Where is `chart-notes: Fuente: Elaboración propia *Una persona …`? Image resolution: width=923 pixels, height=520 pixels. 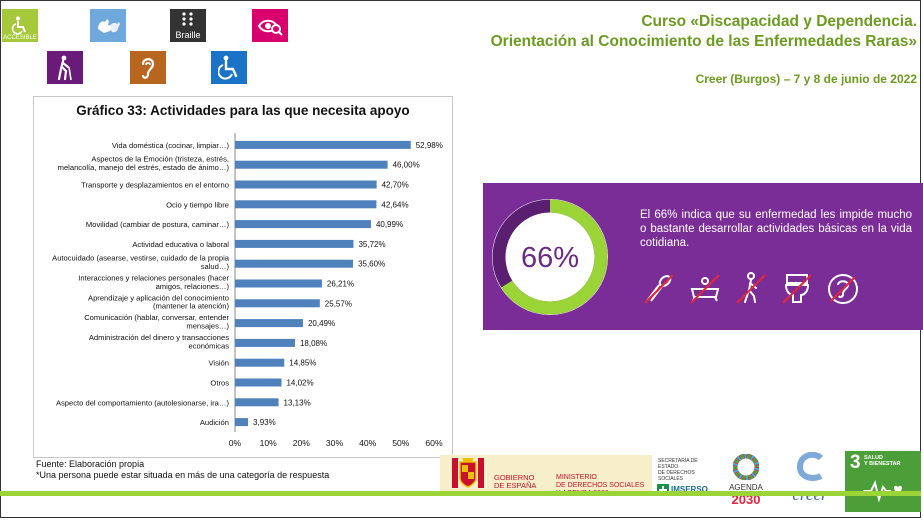
chart-notes: Fuente: Elaboración propia *Una persona … is located at coordinates (182, 470).